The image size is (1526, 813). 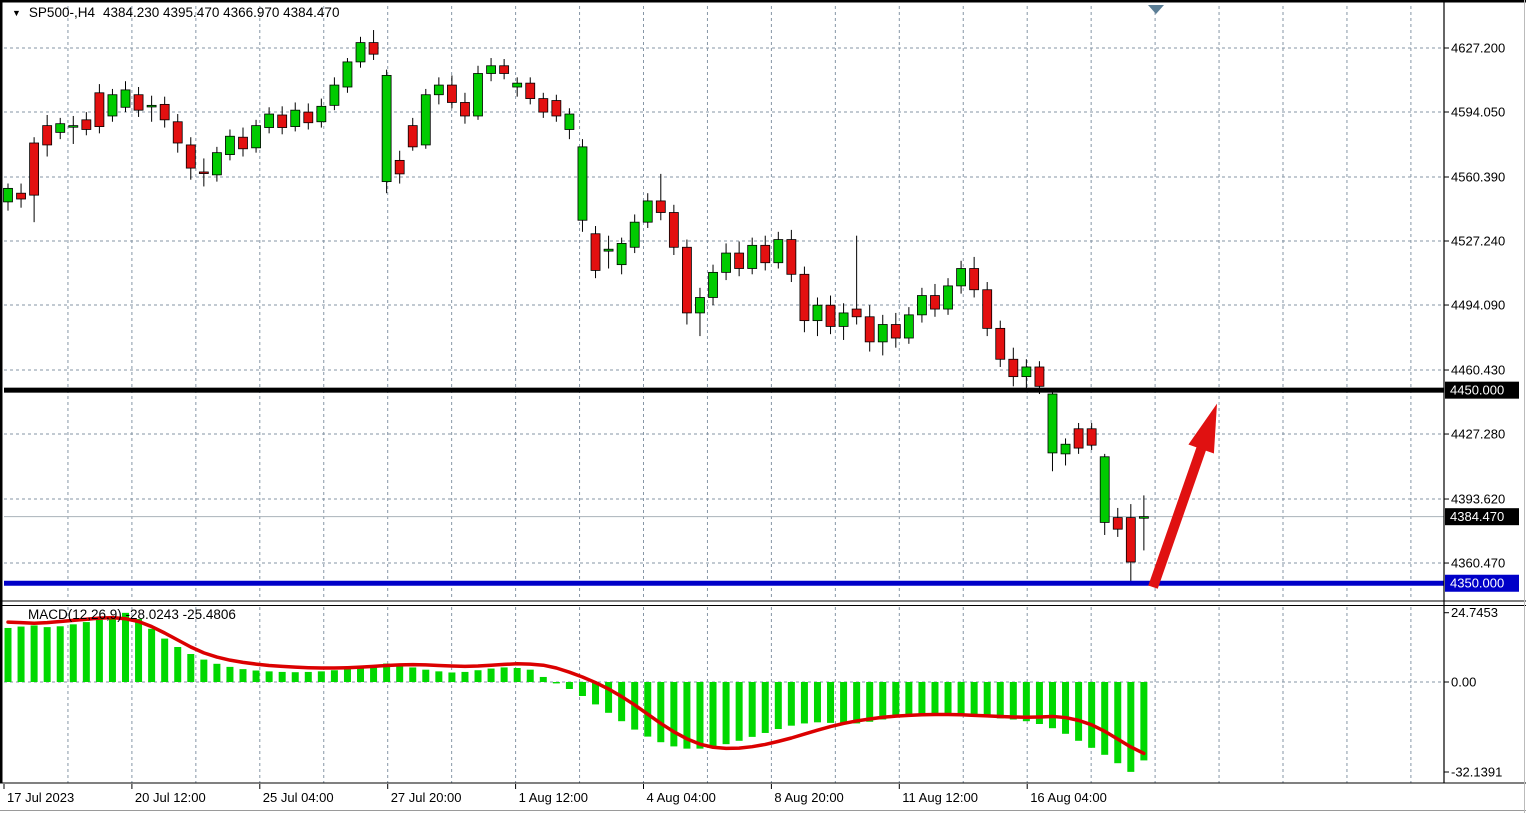 I want to click on price-tag-label: 4350.000, so click(x=1477, y=583).